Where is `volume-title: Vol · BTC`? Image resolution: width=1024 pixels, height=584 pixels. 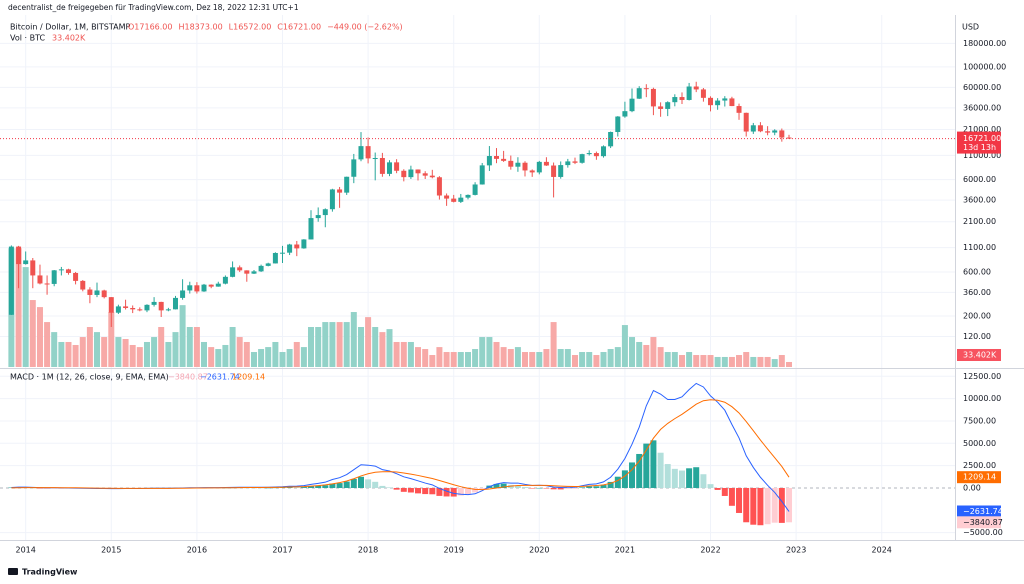 volume-title: Vol · BTC is located at coordinates (28, 38).